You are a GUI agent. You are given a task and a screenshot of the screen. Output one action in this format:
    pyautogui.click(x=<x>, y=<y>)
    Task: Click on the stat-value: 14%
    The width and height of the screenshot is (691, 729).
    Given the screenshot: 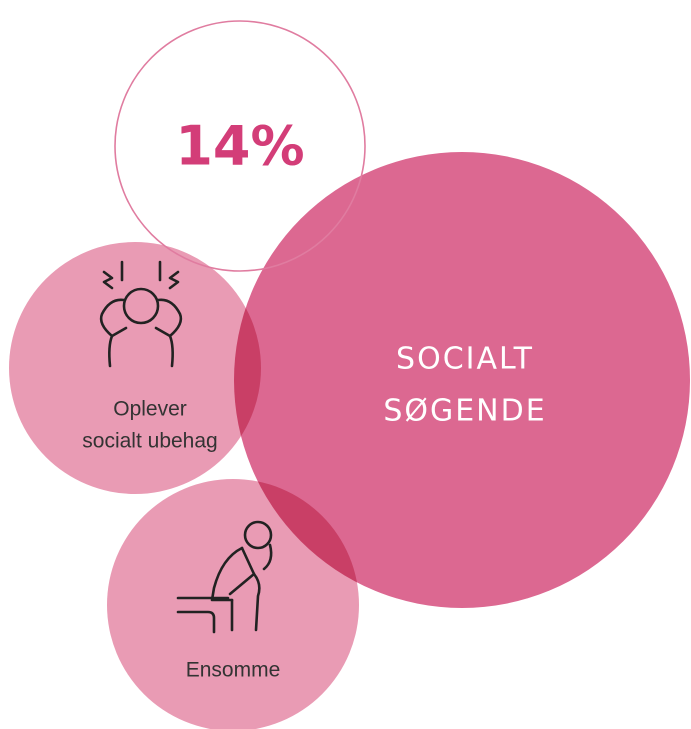 What is the action you would take?
    pyautogui.click(x=239, y=146)
    